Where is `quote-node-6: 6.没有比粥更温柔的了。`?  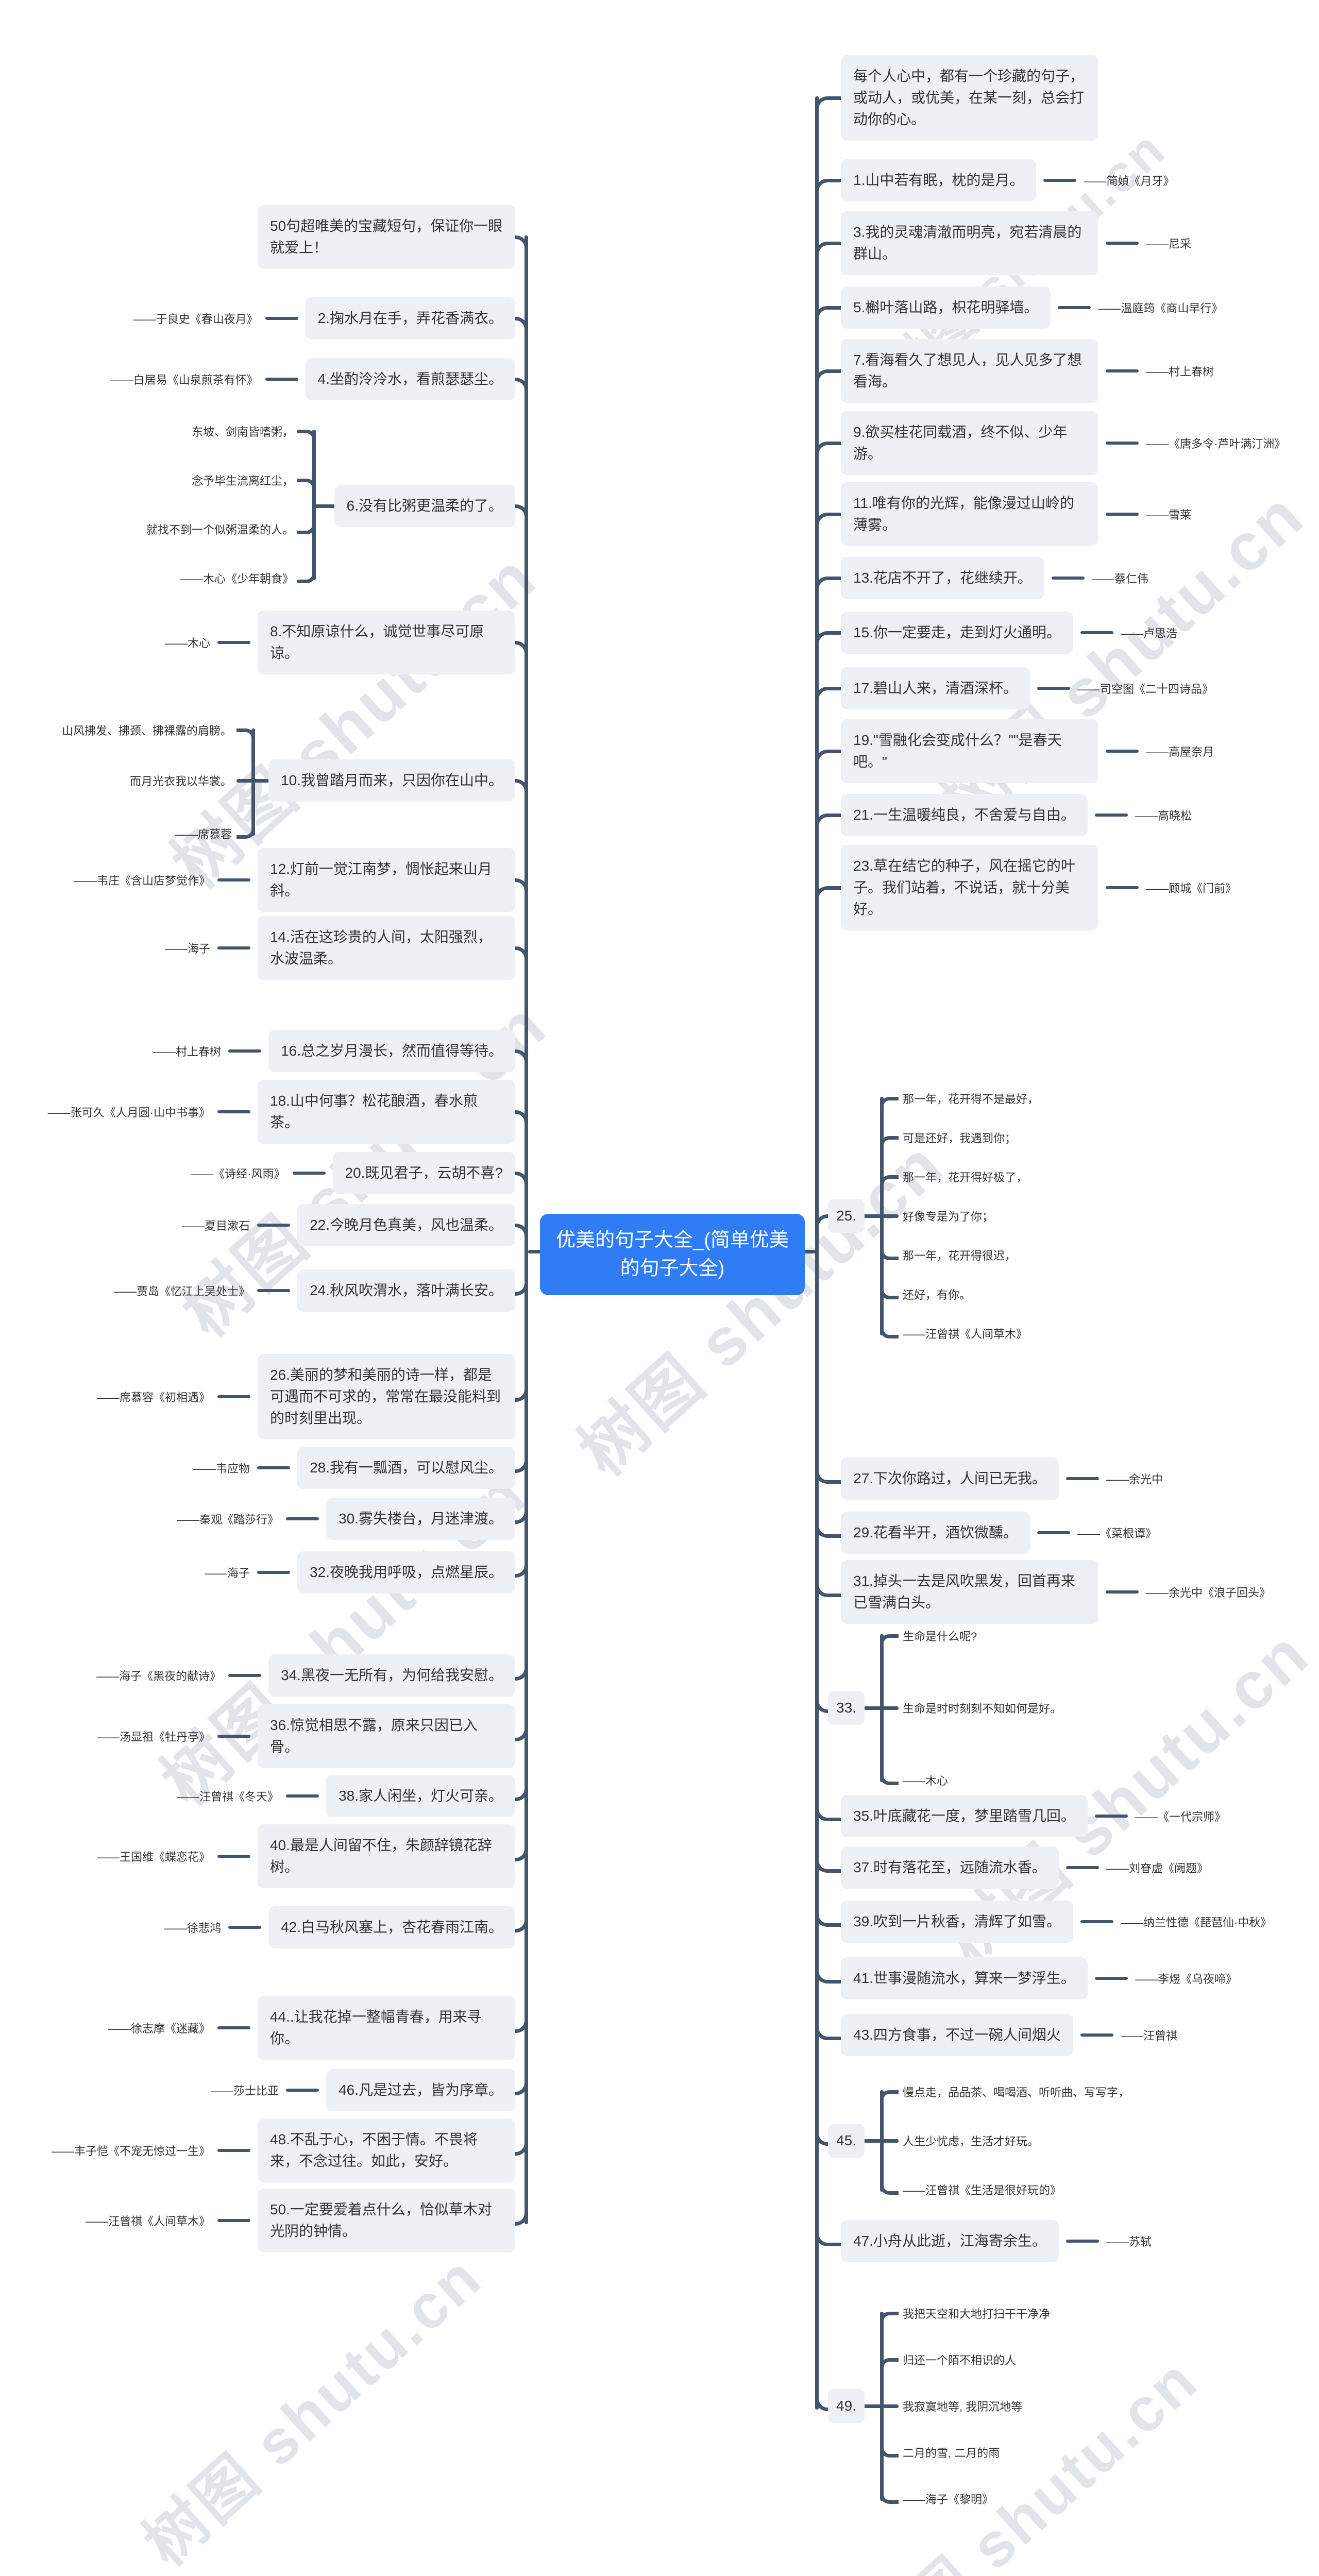 quote-node-6: 6.没有比粥更温柔的了。 is located at coordinates (424, 506).